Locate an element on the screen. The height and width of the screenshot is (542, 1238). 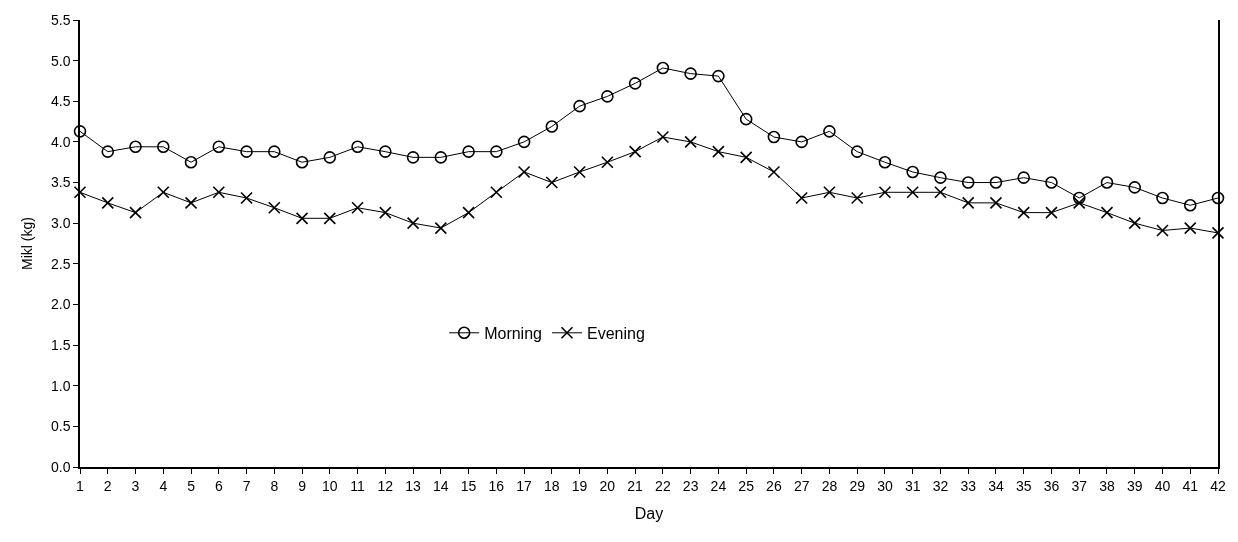
x-tick-label: 25 is located at coordinates (746, 485).